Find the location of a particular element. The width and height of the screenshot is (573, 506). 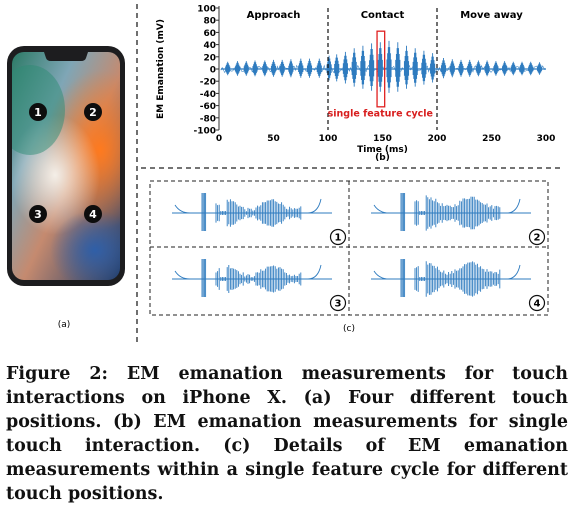

y-tick-label: 0 is located at coordinates (213, 71).